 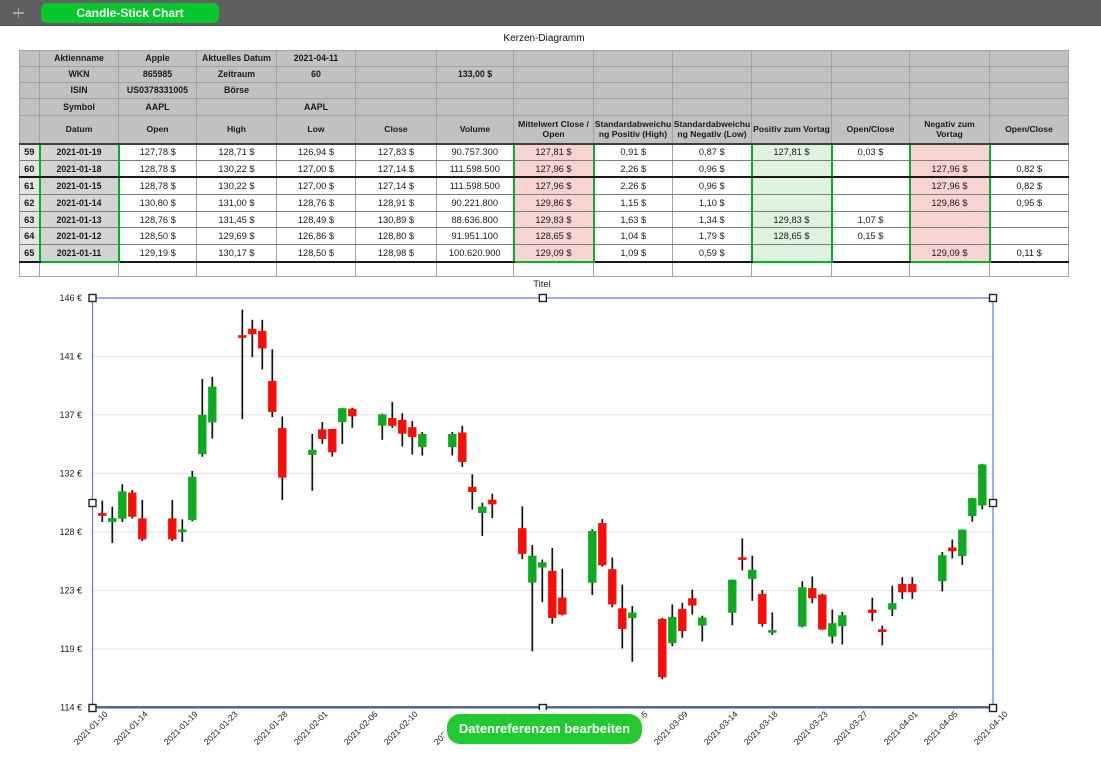 I want to click on svg-text: 2021-03-09, so click(x=671, y=728).